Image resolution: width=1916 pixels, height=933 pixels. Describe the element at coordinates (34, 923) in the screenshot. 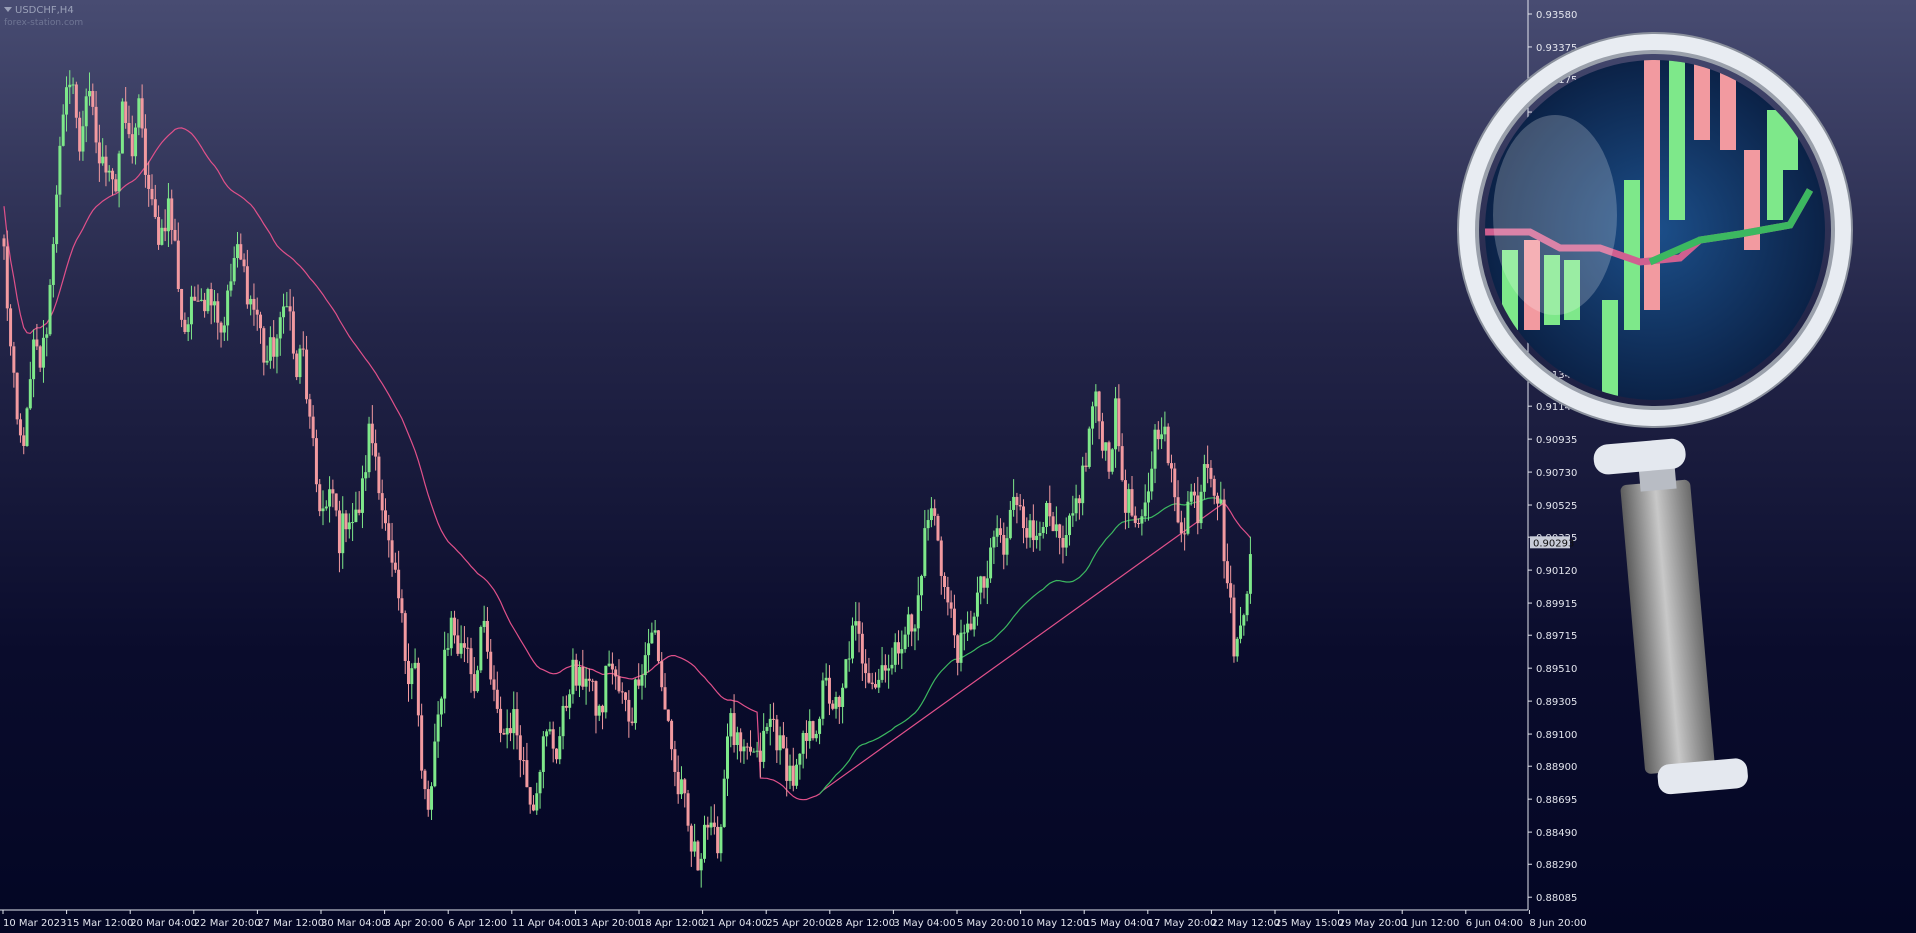

I see `time-tick-label: 10 Mar 2023` at that location.